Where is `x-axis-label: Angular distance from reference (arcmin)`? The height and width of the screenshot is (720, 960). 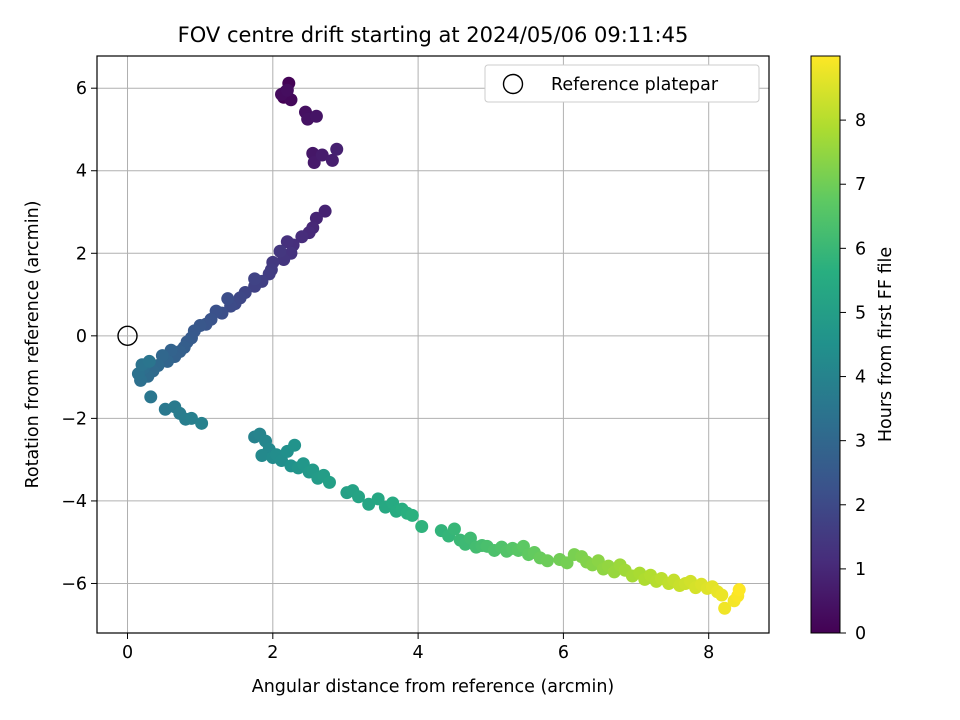 x-axis-label: Angular distance from reference (arcmin) is located at coordinates (433, 687).